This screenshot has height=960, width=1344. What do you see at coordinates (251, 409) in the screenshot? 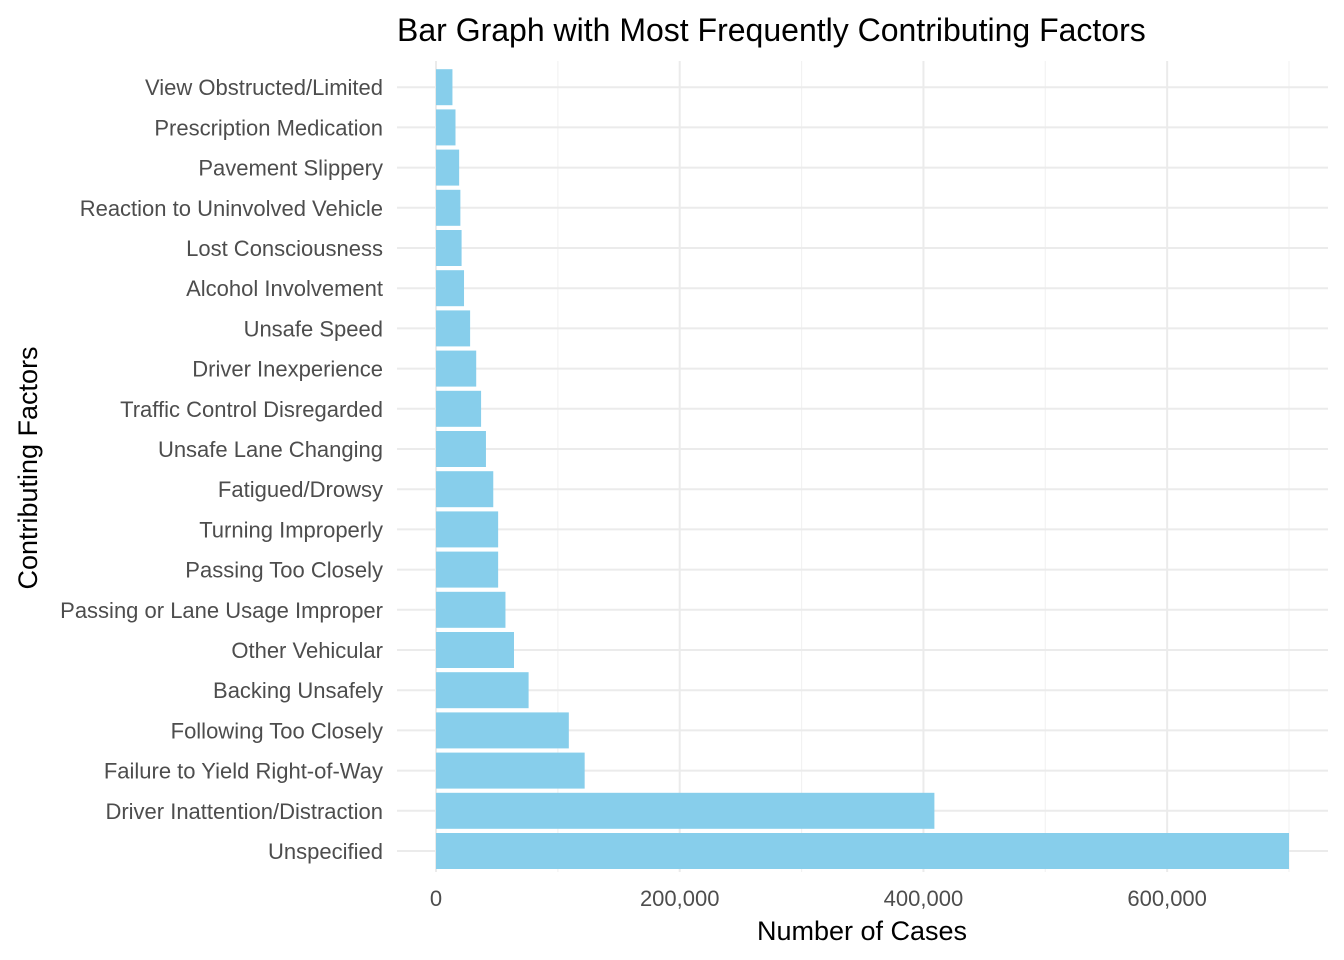
I see `y-tick-label: Traffic Control Disregarded` at bounding box center [251, 409].